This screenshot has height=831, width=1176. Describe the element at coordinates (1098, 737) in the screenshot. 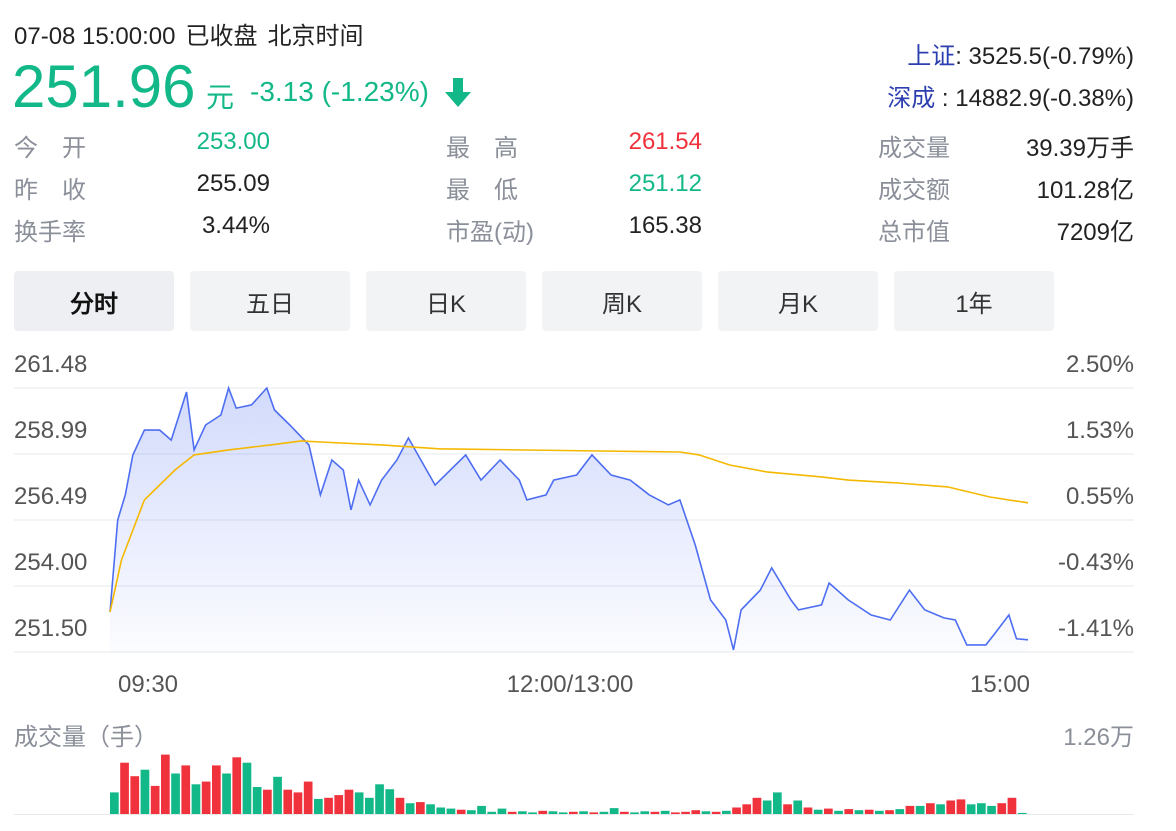

I see `volume-max-label: 1.26万` at that location.